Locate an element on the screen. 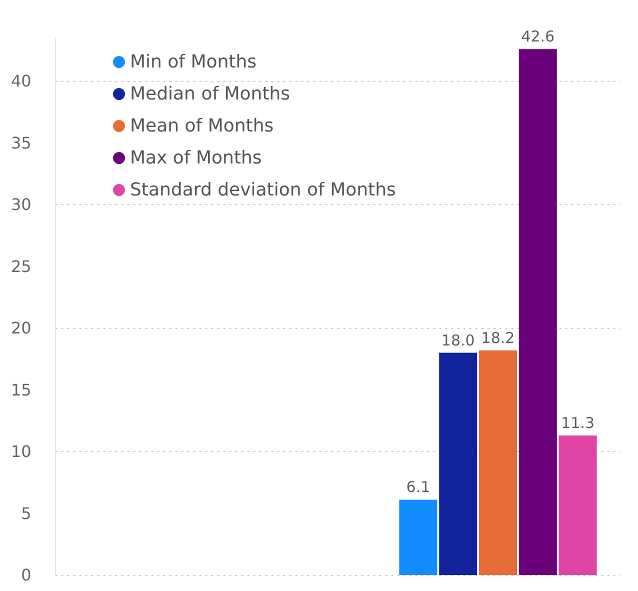 The height and width of the screenshot is (591, 638). y-tick-label: 35 is located at coordinates (21, 142).